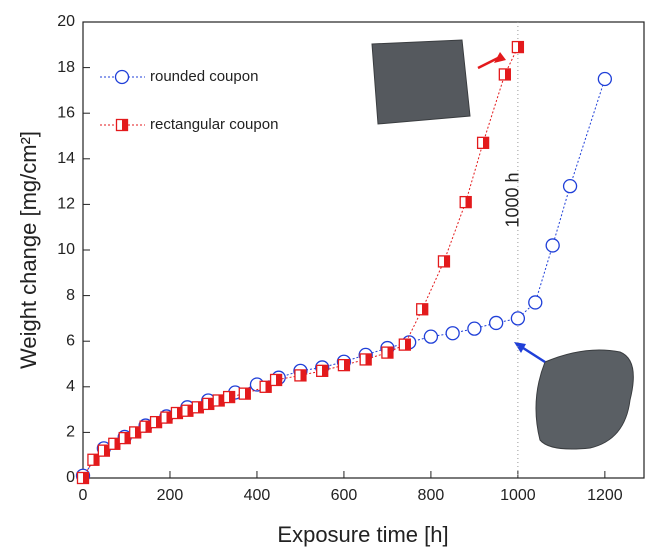 The image size is (646, 549). I want to click on annotation: 1000 h, so click(513, 199).